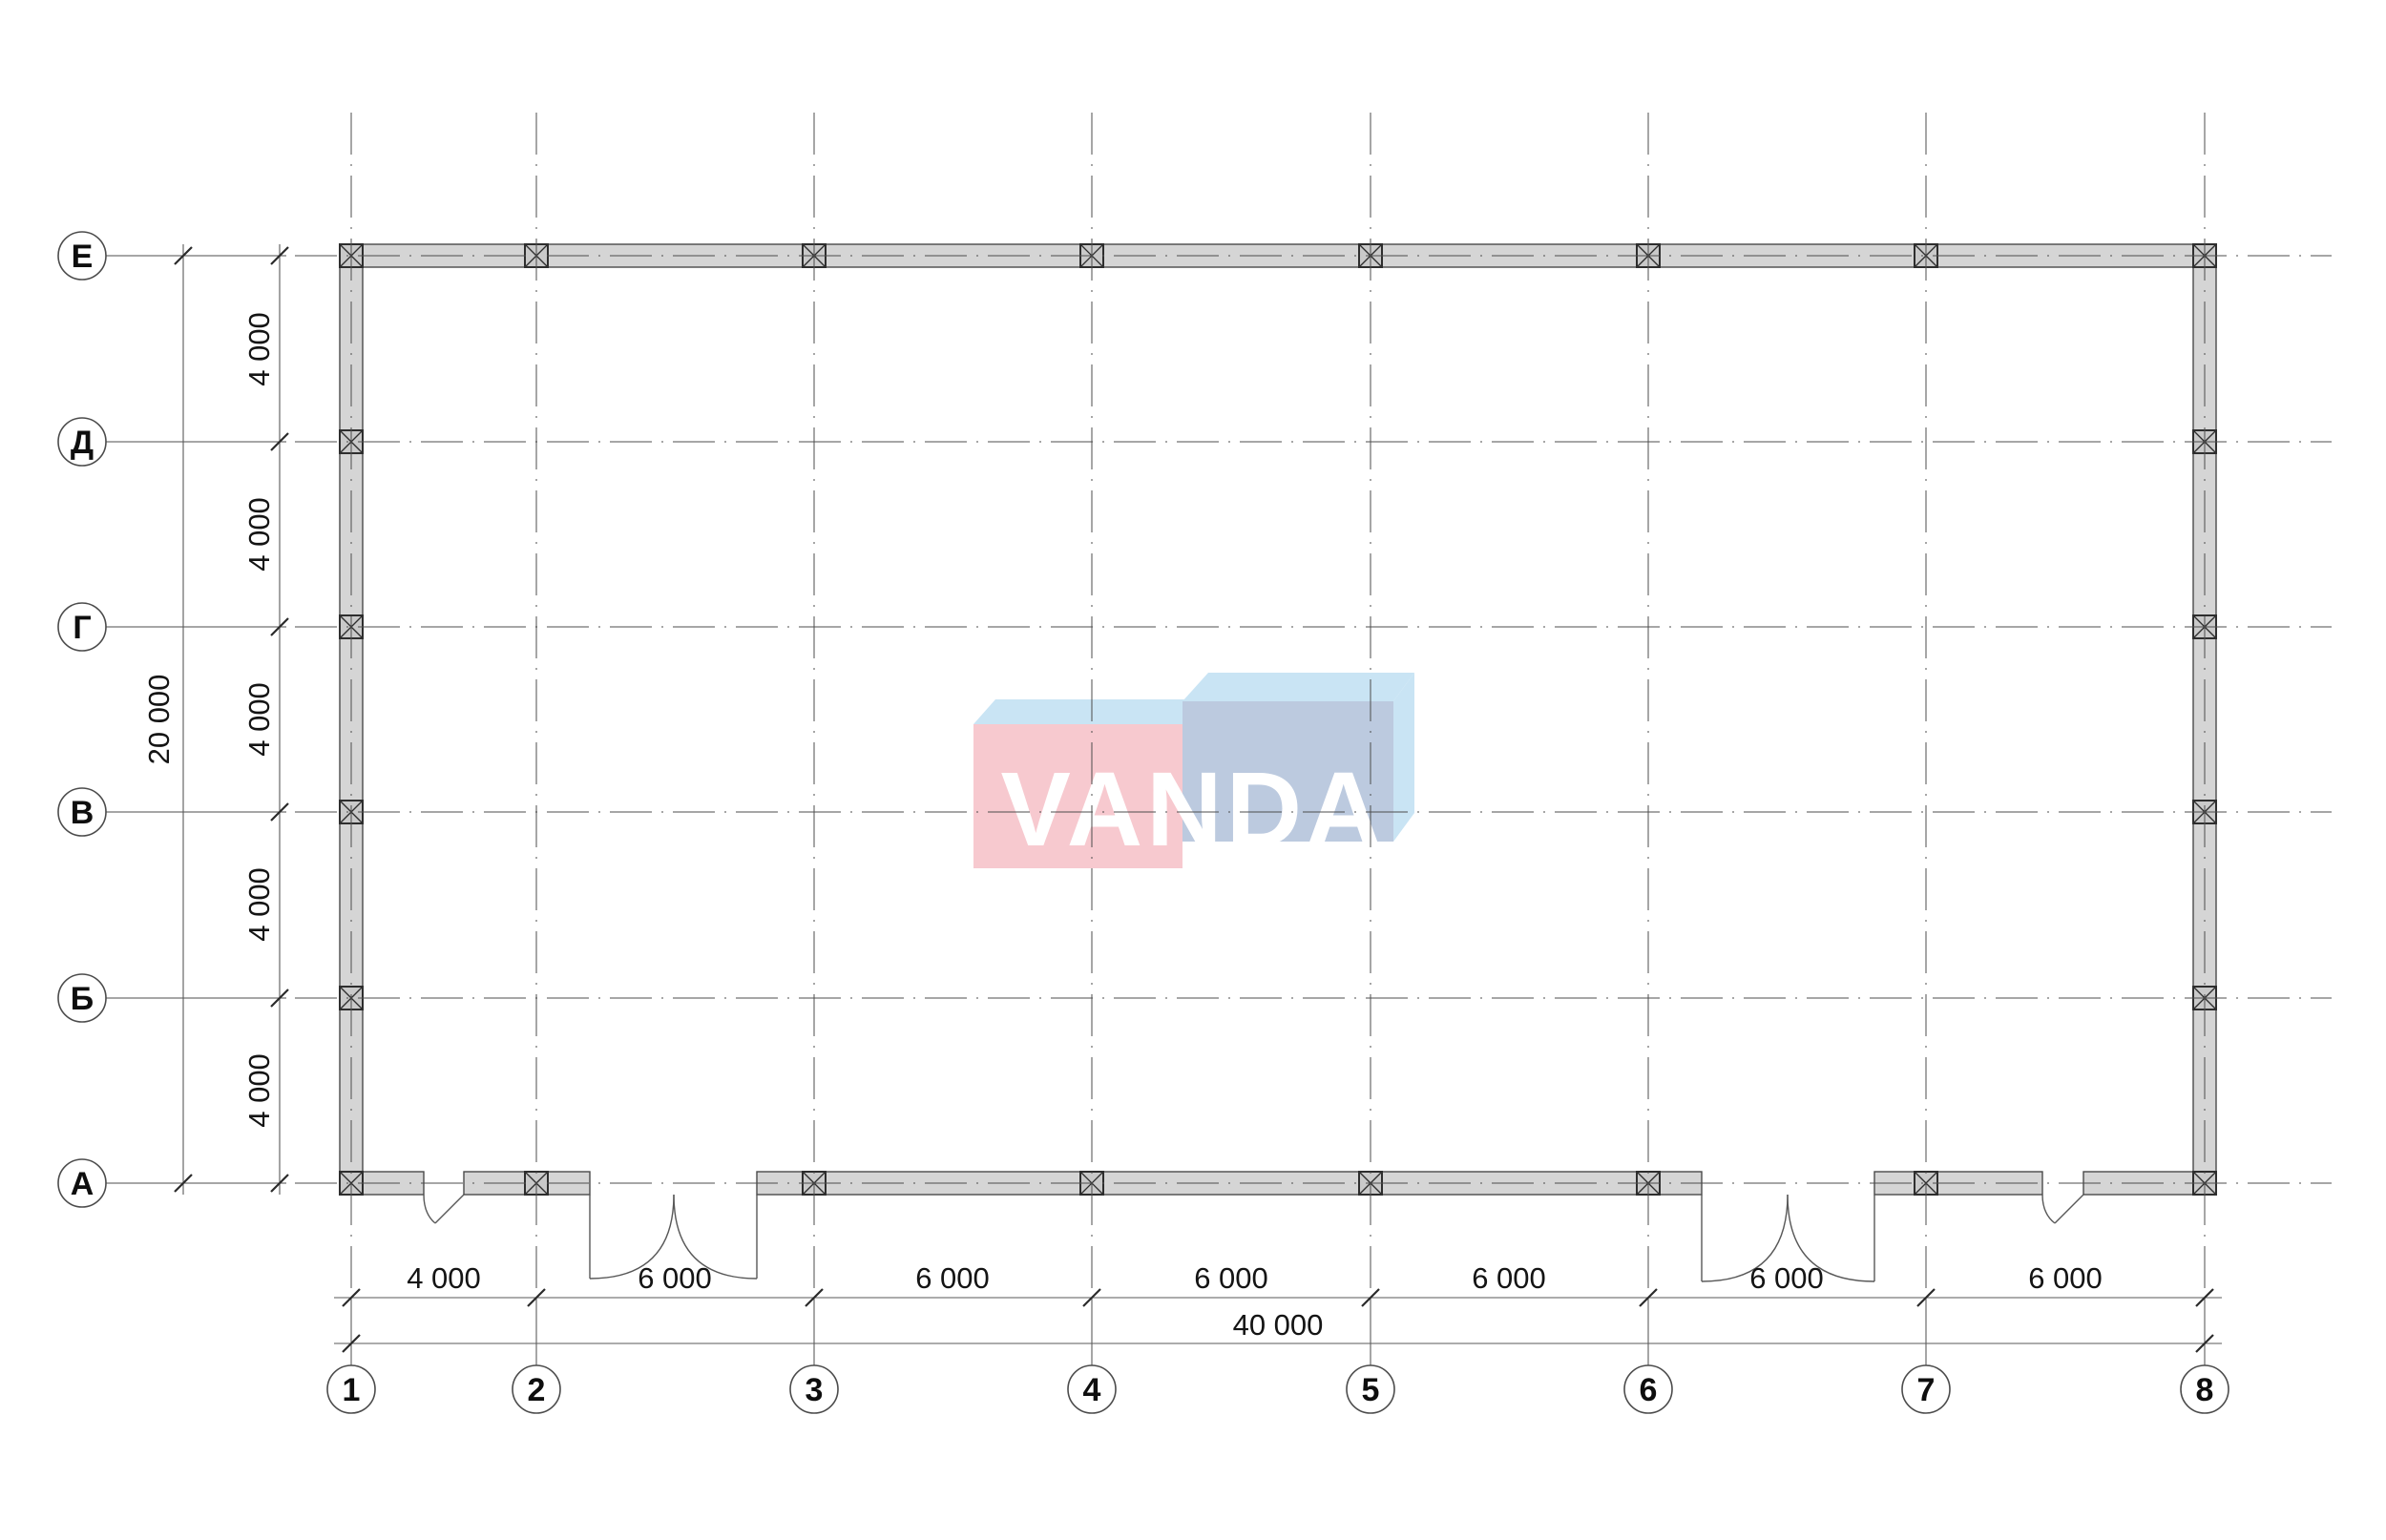 This screenshot has width=2386, height=1540. Describe the element at coordinates (444, 1209) in the screenshot. I see `single-door-left` at that location.